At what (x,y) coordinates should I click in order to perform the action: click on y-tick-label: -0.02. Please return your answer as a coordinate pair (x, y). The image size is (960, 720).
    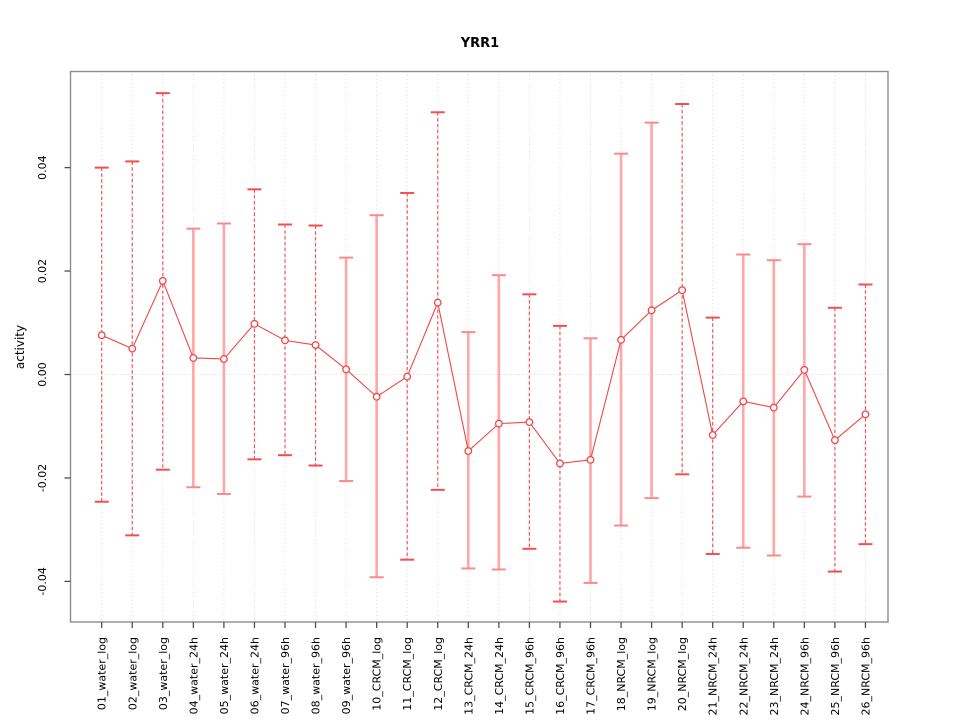
    Looking at the image, I should click on (42, 478).